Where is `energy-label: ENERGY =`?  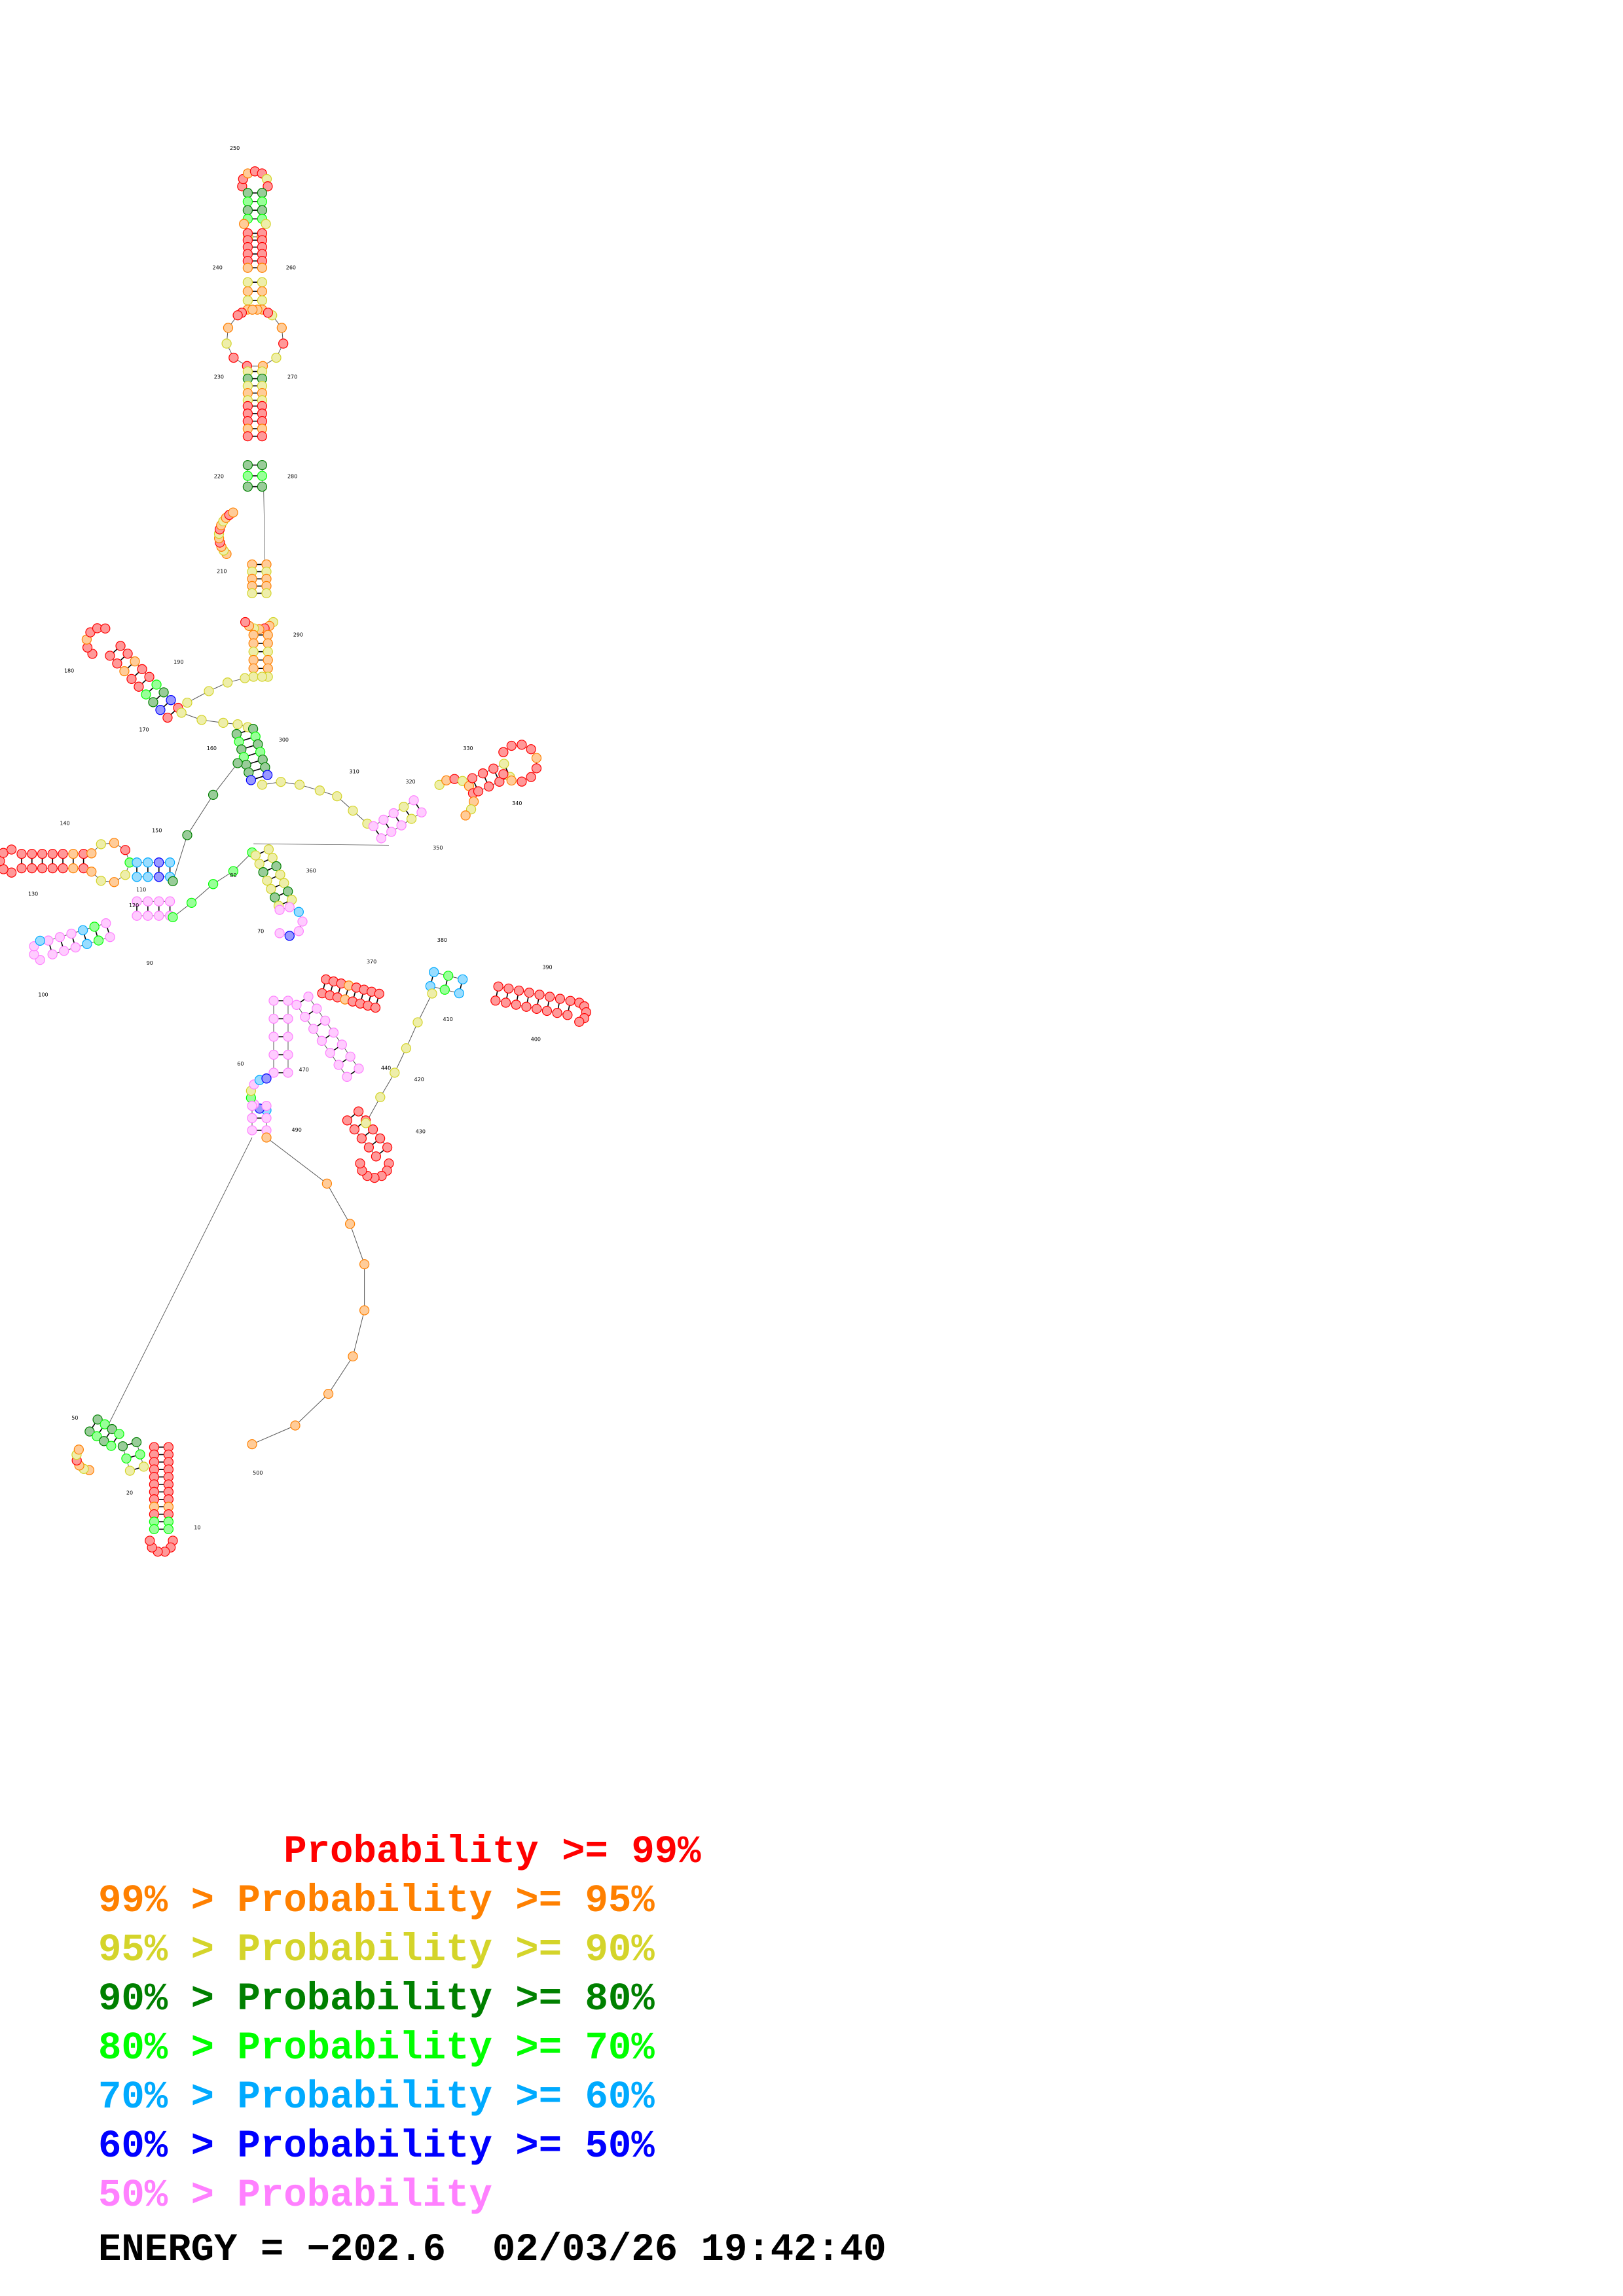 energy-label: ENERGY = is located at coordinates (202, 2250).